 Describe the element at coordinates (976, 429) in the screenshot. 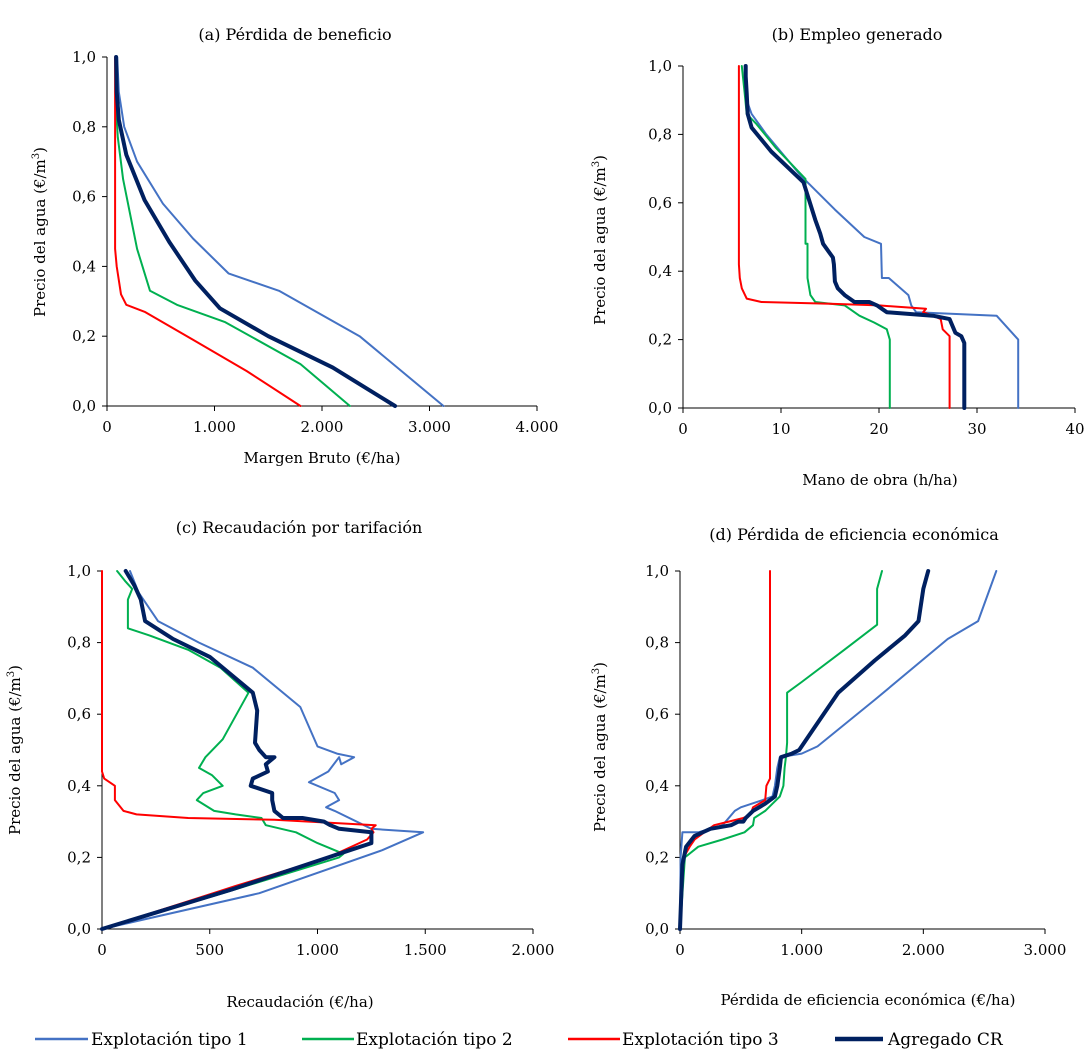

I see `x-tick-label: 30` at that location.